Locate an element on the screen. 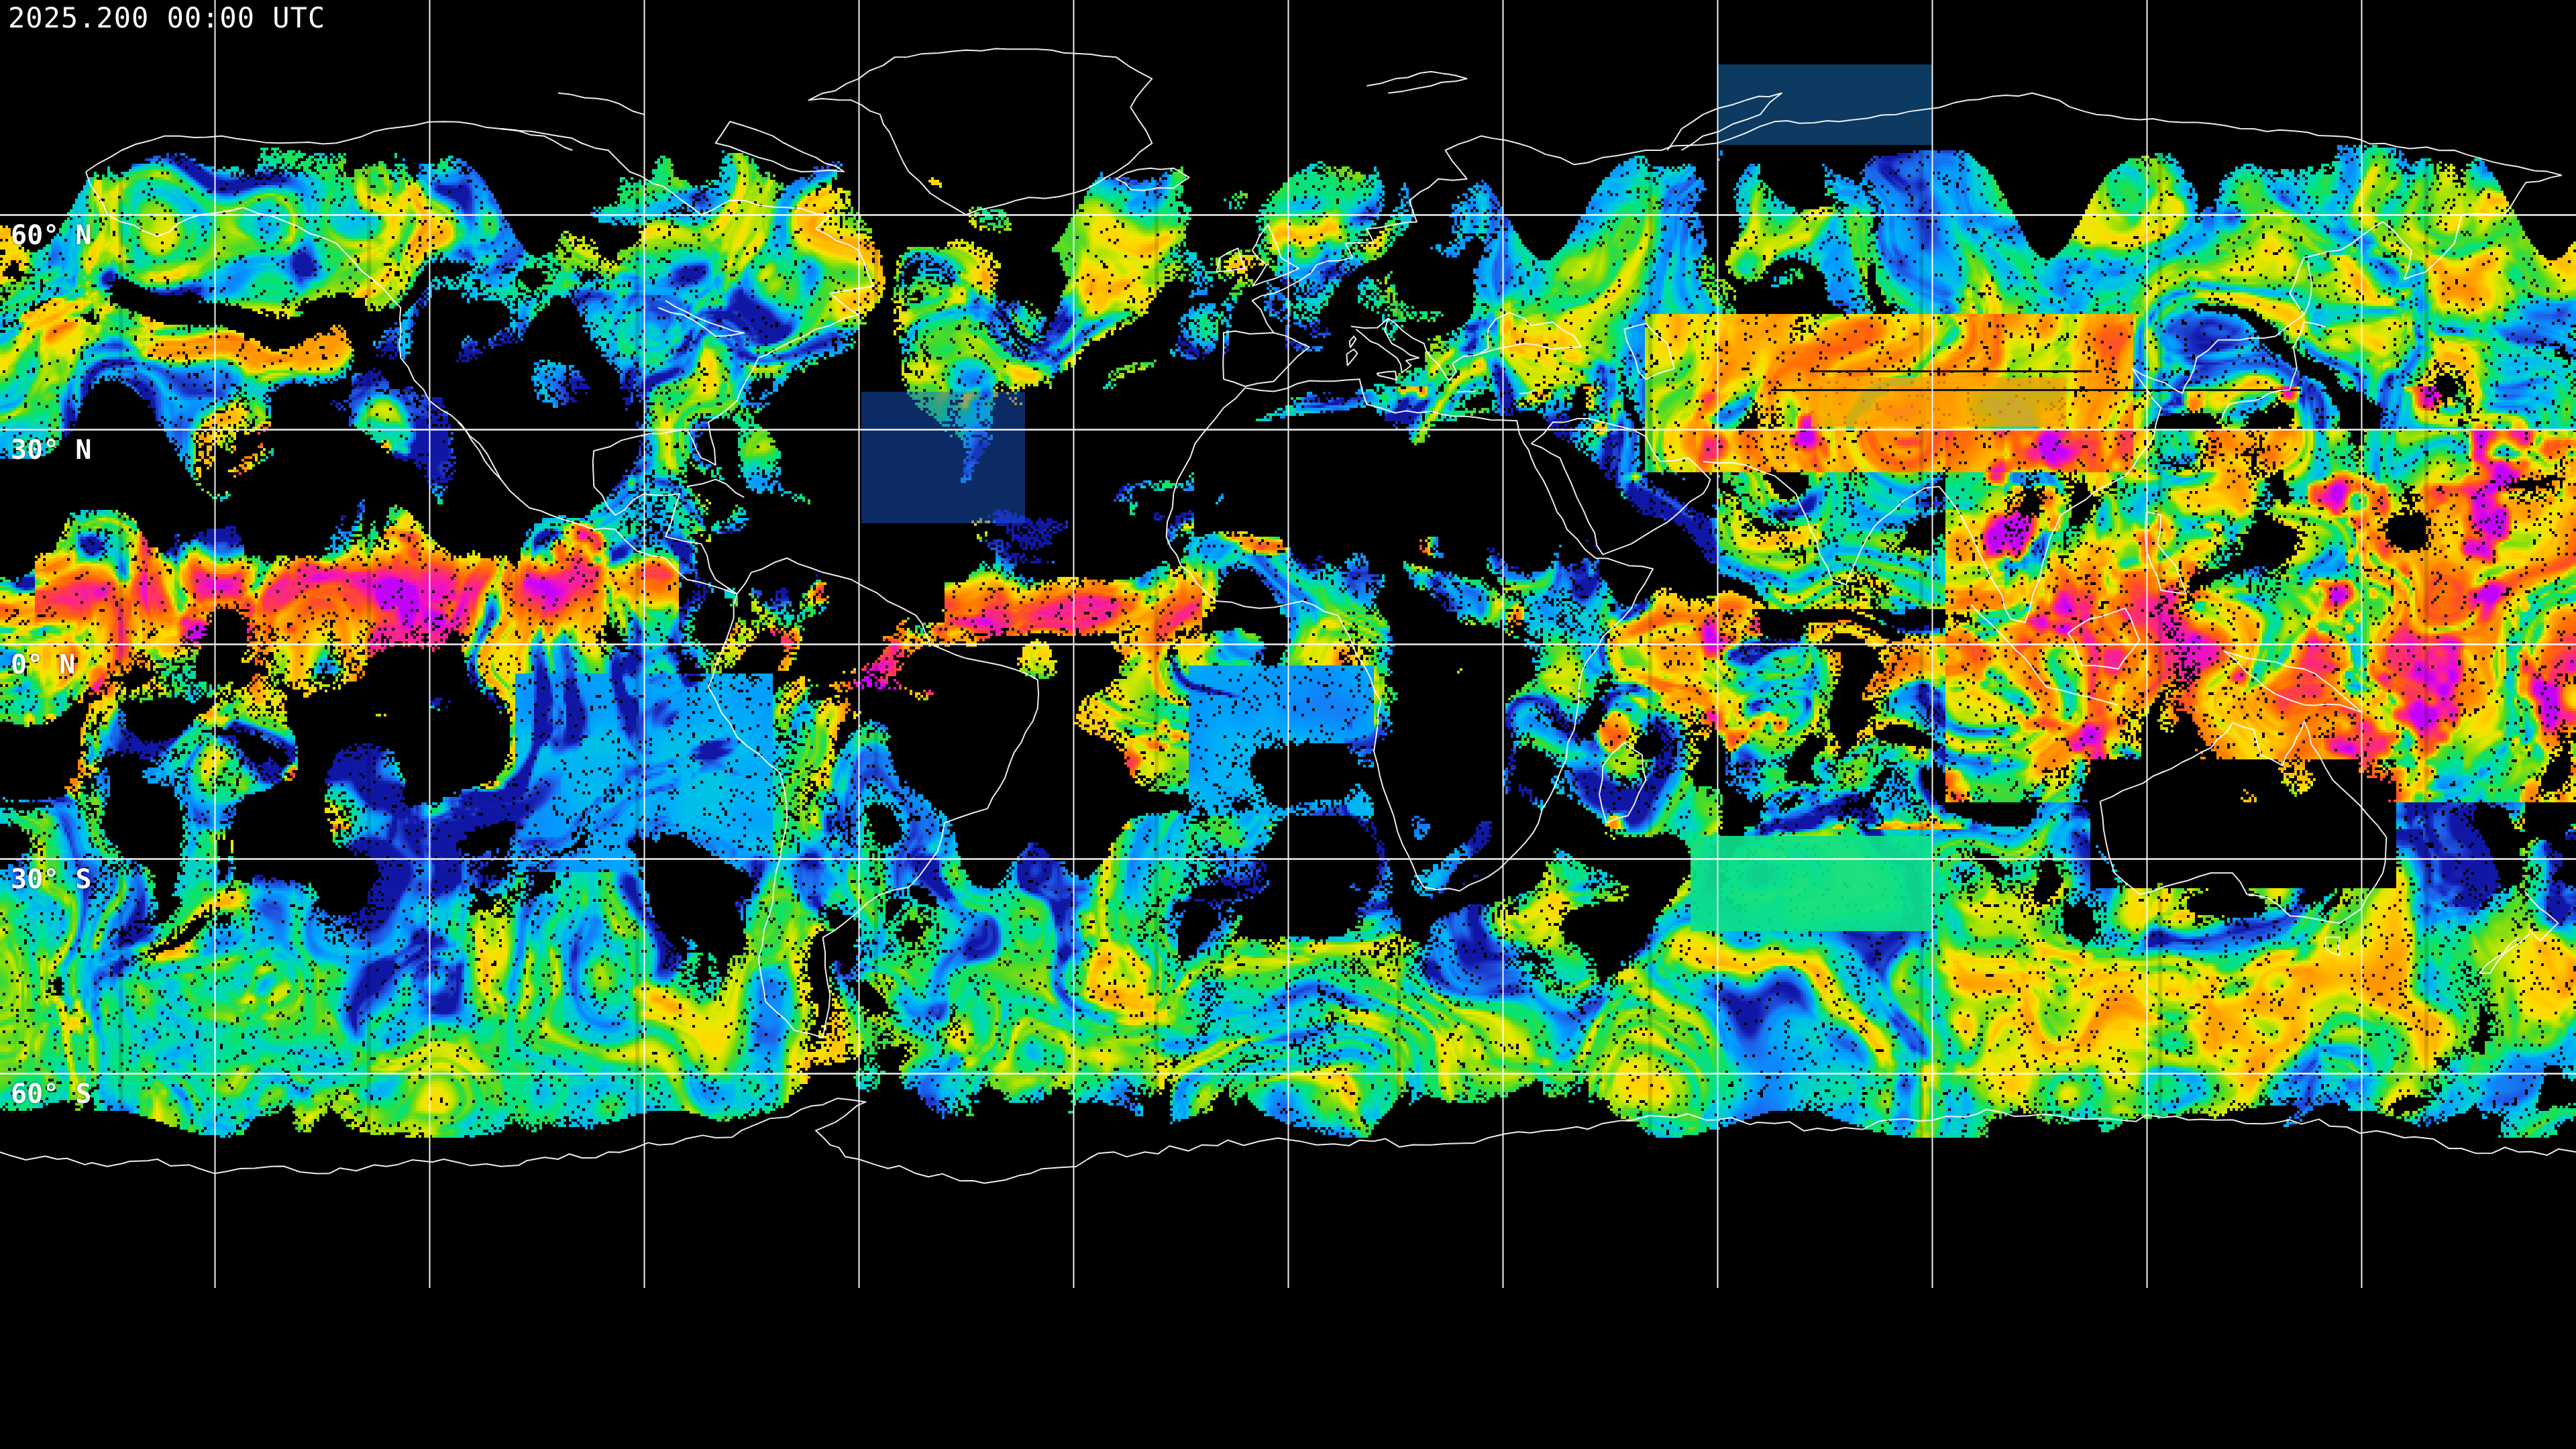 This screenshot has width=2576, height=1449. latitude-label: 30° S is located at coordinates (51, 879).